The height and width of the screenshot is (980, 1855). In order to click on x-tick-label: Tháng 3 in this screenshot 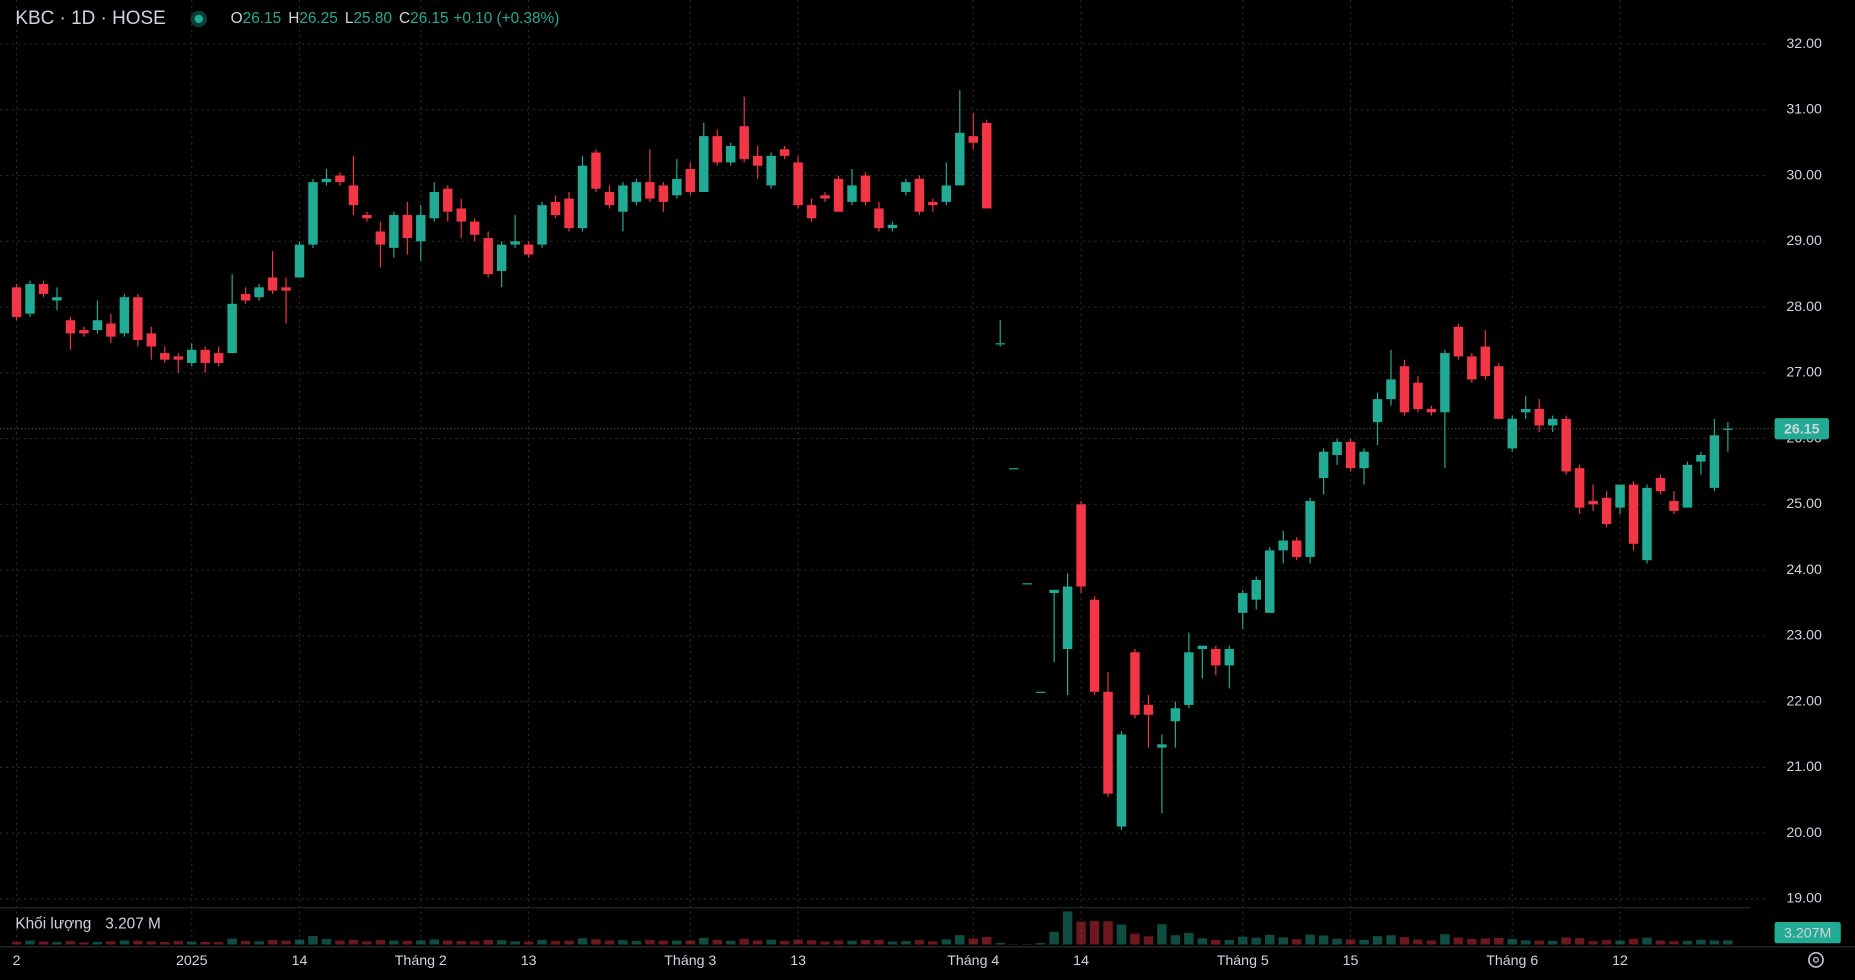, I will do `click(690, 961)`.